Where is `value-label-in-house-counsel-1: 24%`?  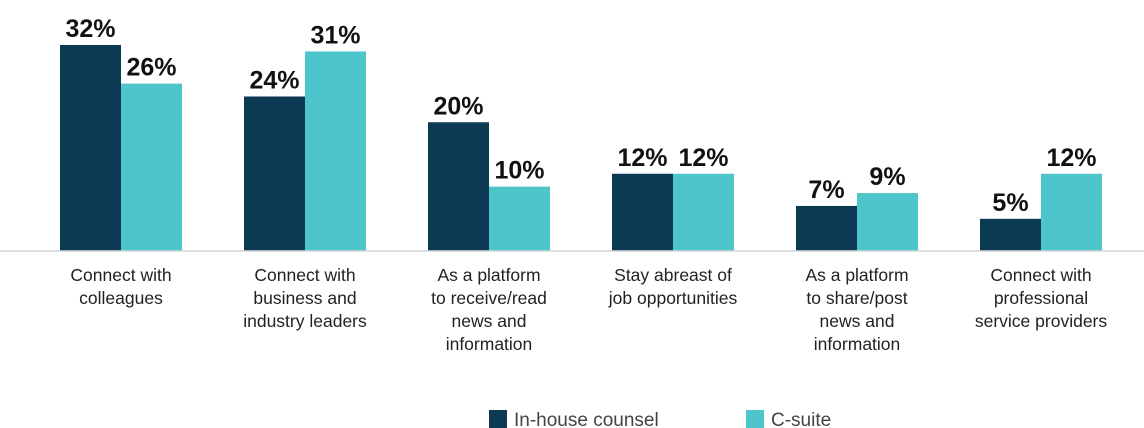 value-label-in-house-counsel-1: 24% is located at coordinates (274, 81).